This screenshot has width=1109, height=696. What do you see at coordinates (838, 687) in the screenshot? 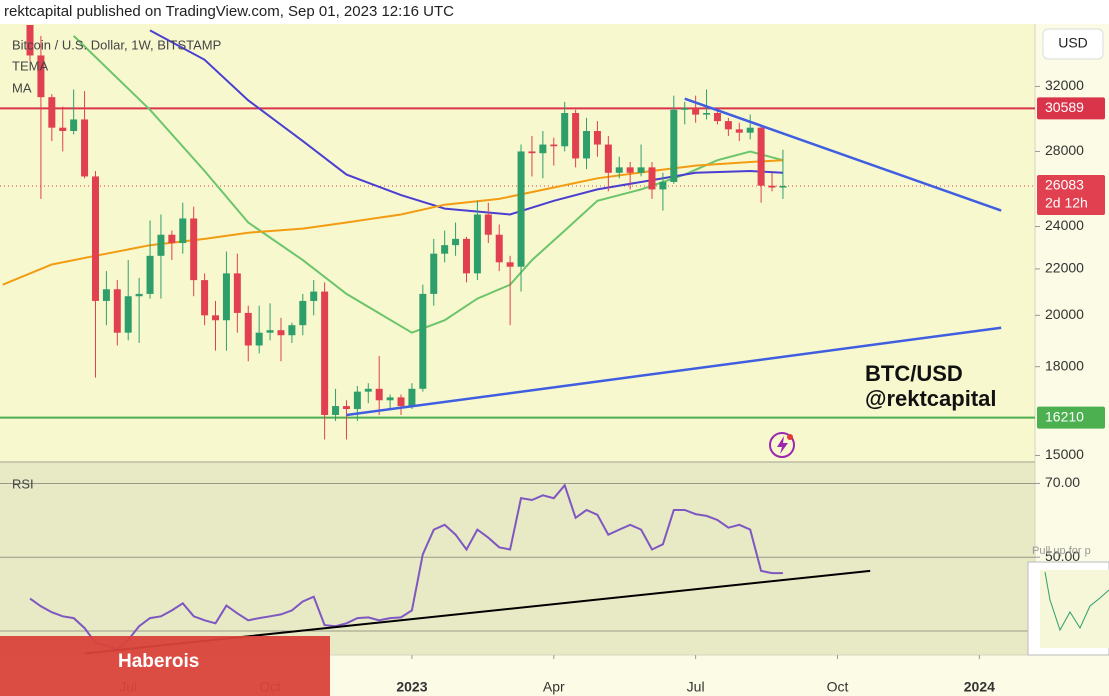
I see `x-tick-label: Oct` at bounding box center [838, 687].